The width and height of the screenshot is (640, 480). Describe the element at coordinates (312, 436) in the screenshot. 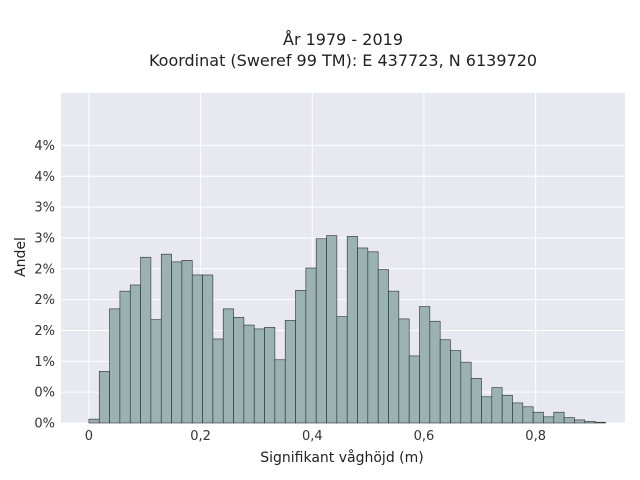

I see `x-tick-label: 0,4` at that location.